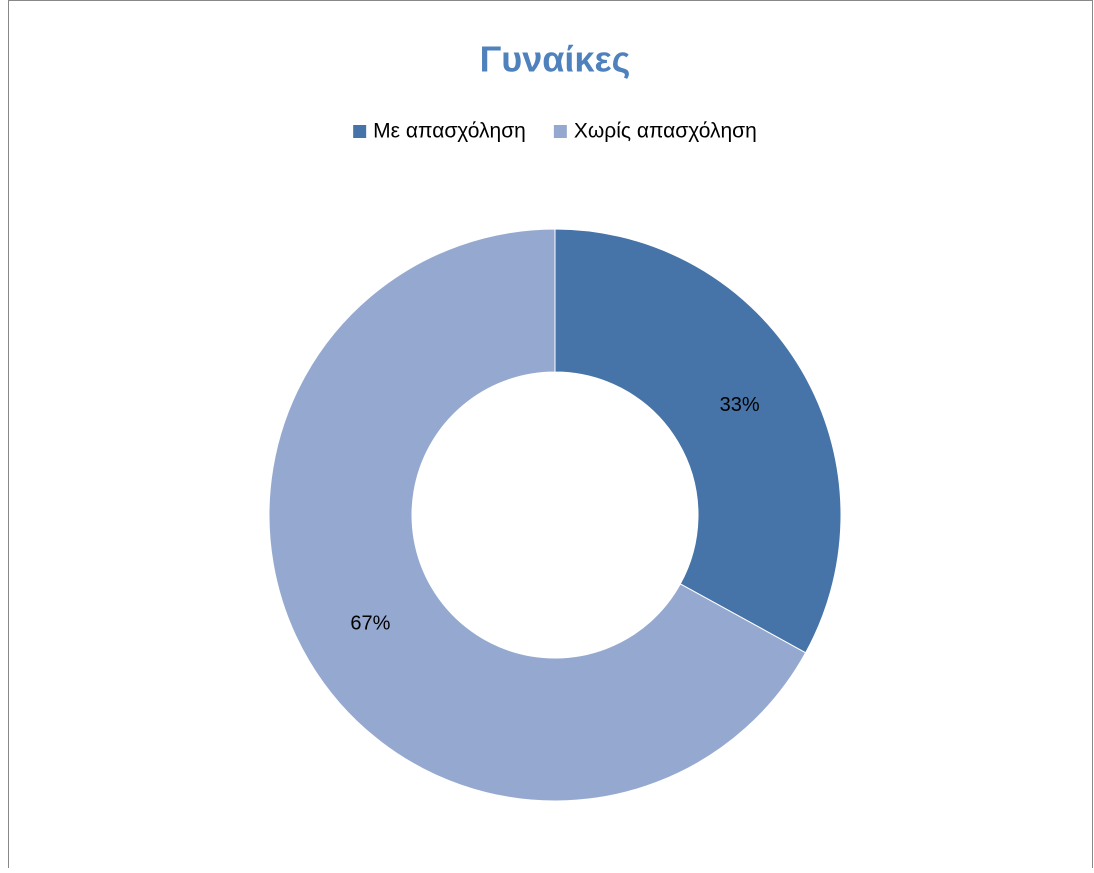 This screenshot has height=873, width=1094. Describe the element at coordinates (740, 405) in the screenshot. I see `data-label: 33%` at that location.